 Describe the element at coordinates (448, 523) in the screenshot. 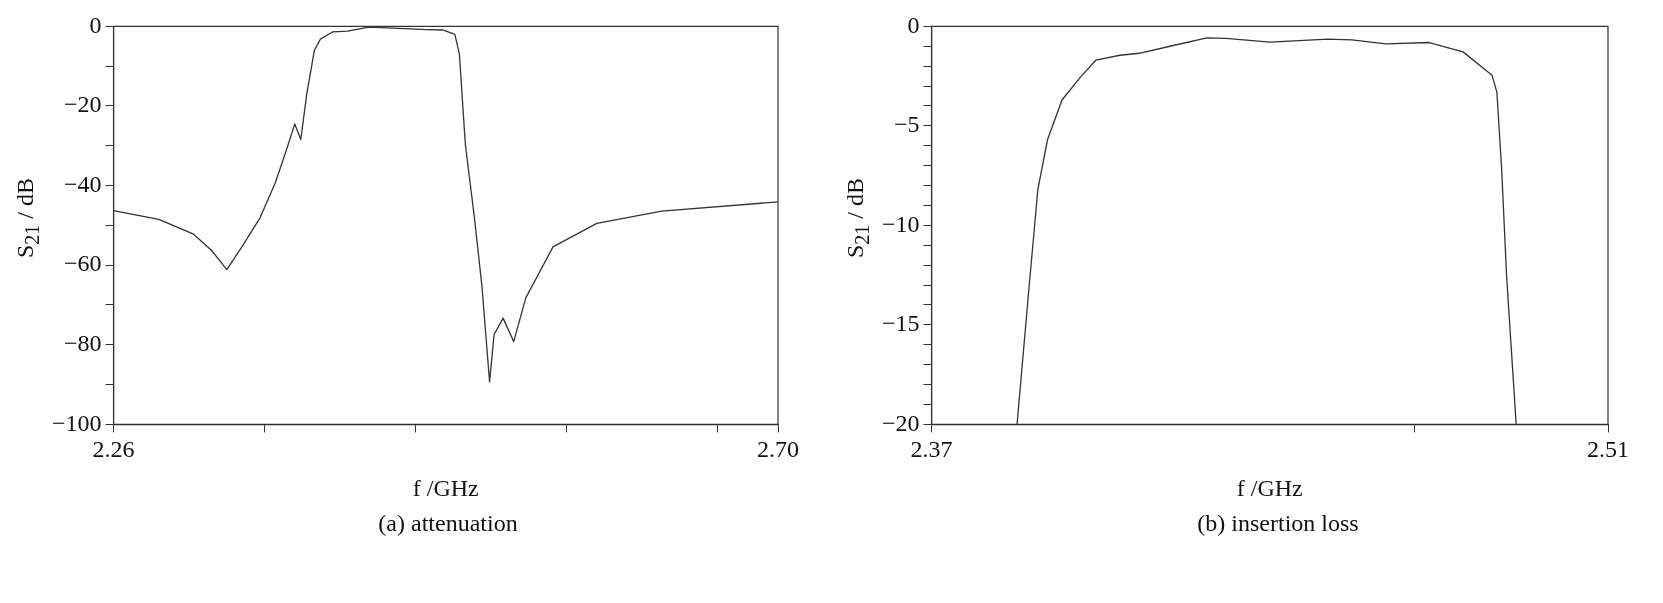

I see `text: (a) attenuation` at that location.